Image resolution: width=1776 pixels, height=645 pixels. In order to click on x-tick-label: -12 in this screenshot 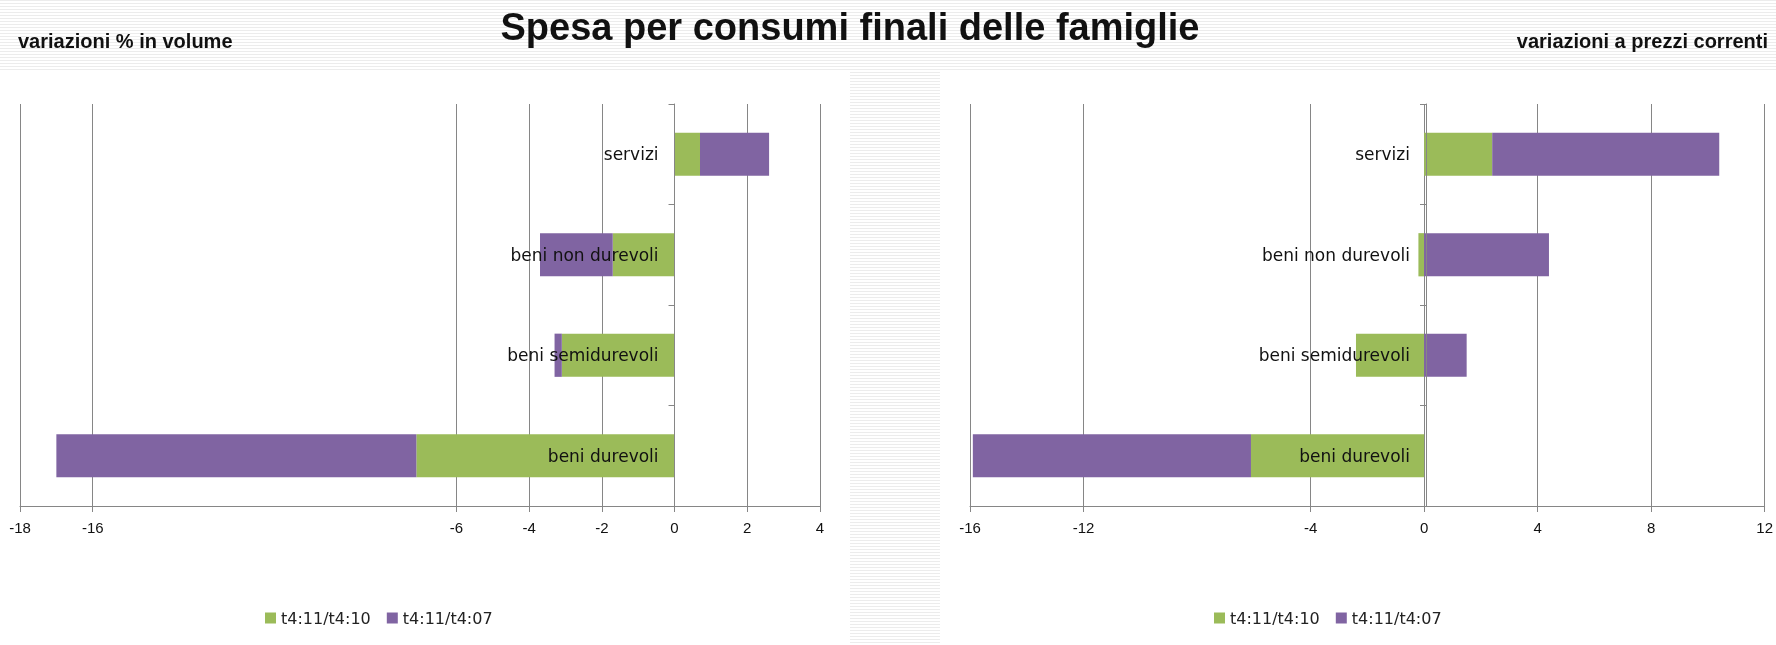, I will do `click(1083, 527)`.